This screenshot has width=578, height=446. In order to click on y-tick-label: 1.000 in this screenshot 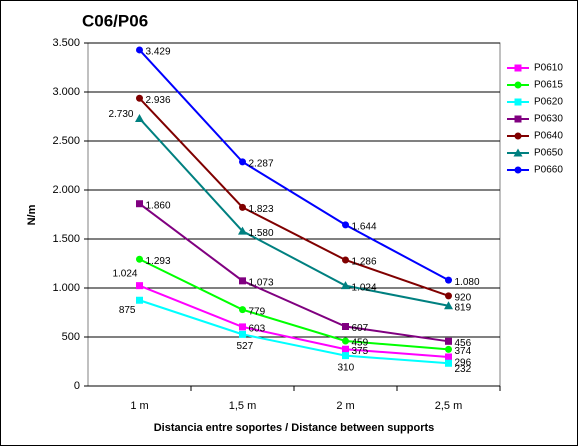, I will do `click(66, 288)`.